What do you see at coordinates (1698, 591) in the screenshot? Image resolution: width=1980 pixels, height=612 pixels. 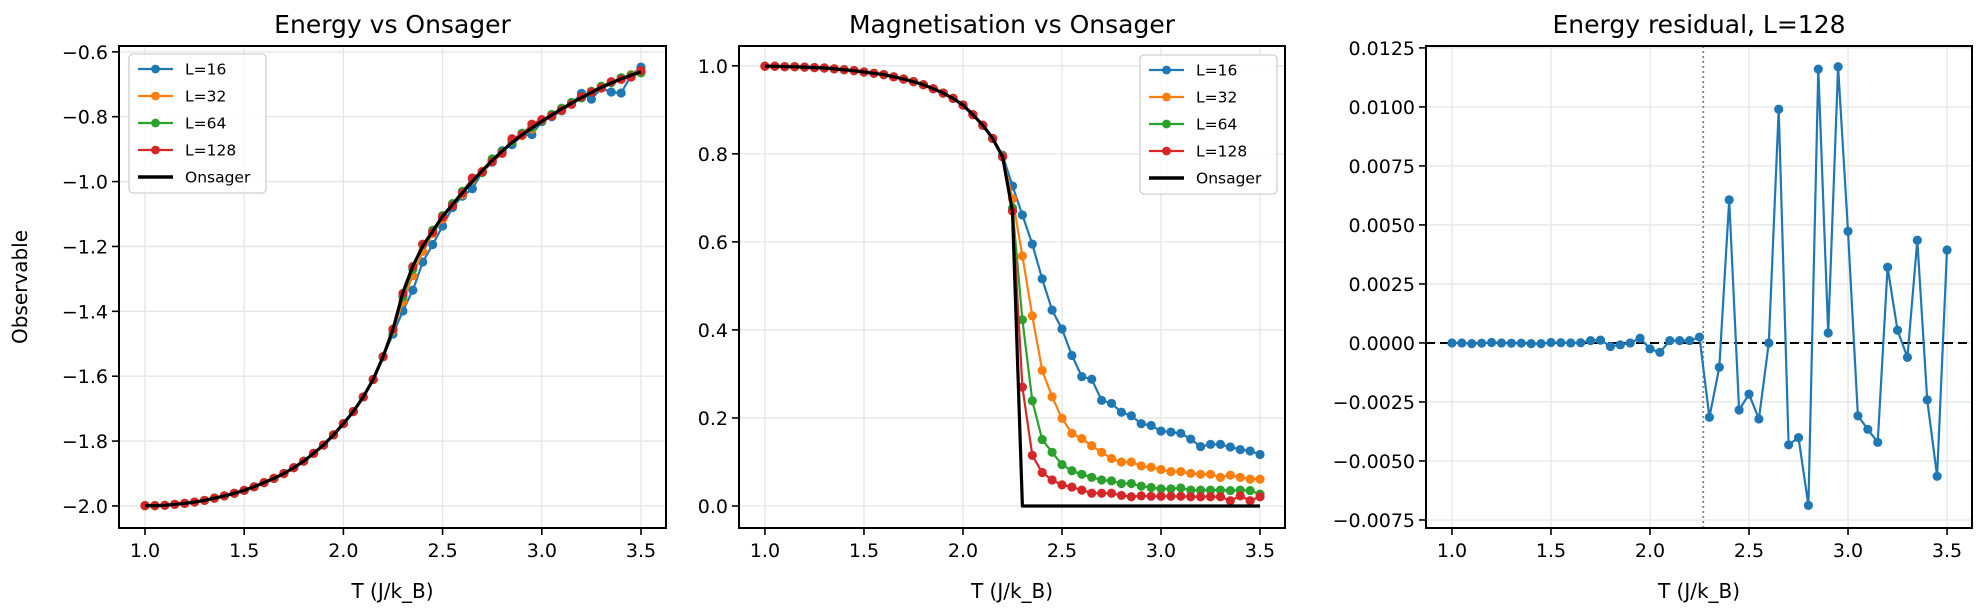 I see `x-axis-label: T (J/k_B)` at bounding box center [1698, 591].